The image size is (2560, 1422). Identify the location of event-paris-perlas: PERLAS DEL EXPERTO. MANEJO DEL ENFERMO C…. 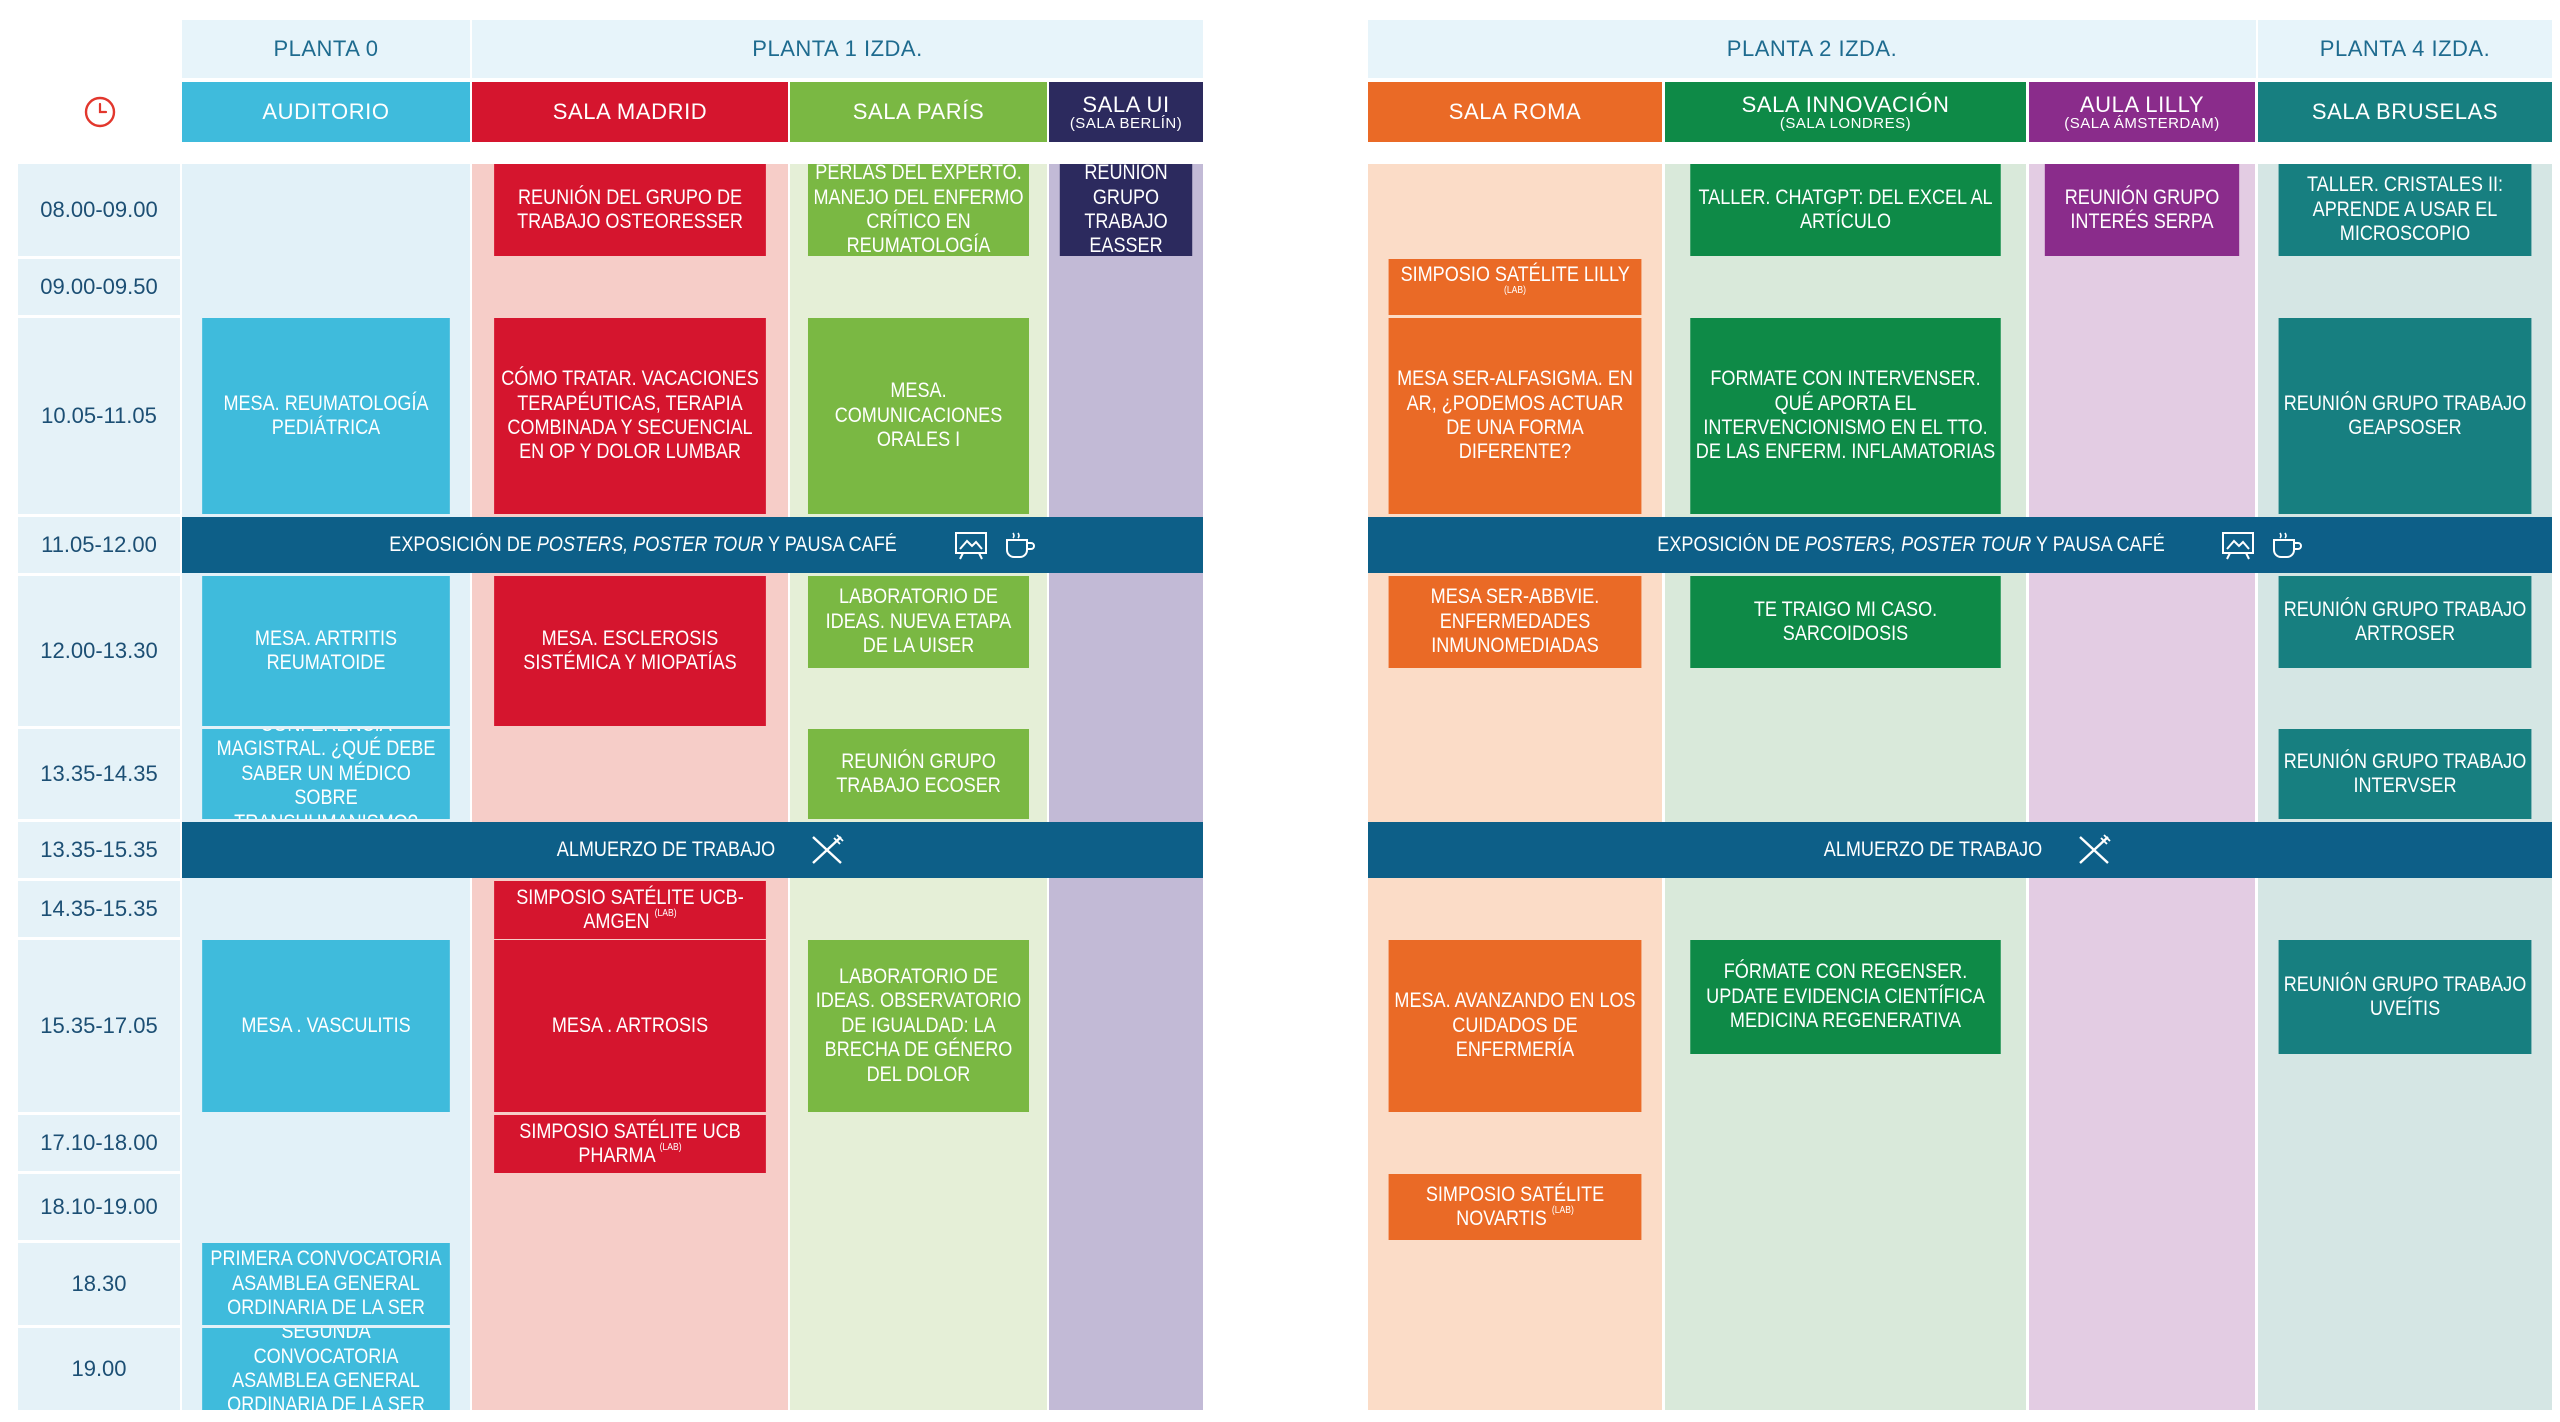
(918, 210).